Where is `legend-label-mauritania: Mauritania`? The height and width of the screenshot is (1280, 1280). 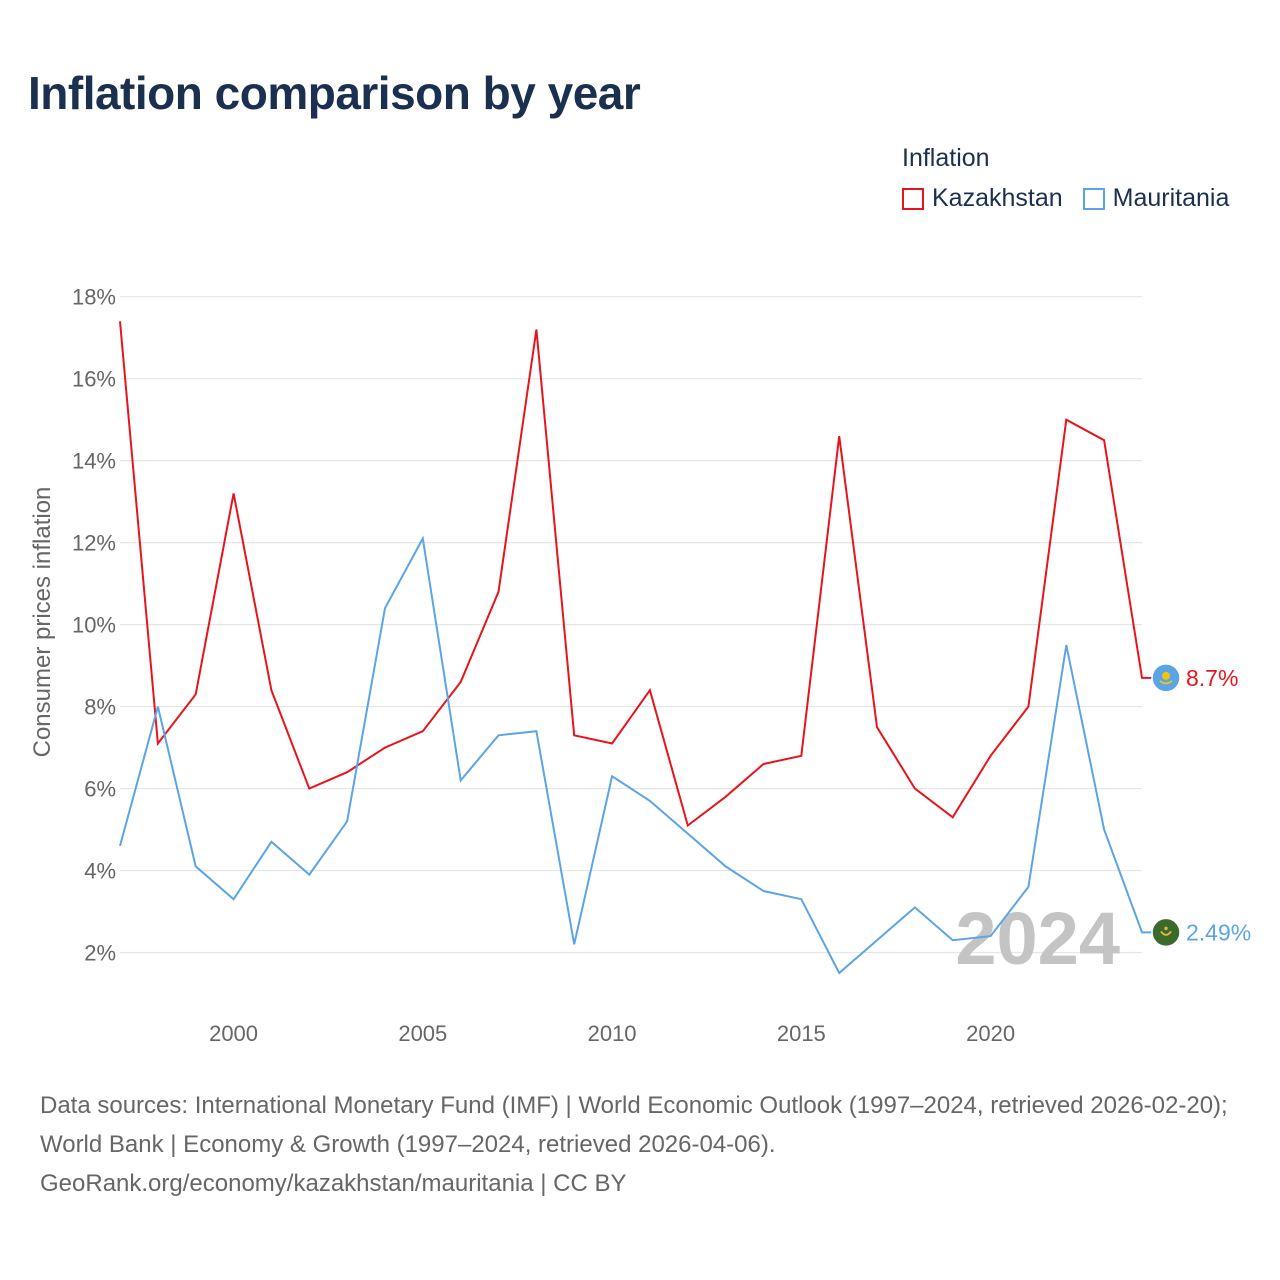 legend-label-mauritania: Mauritania is located at coordinates (1171, 198).